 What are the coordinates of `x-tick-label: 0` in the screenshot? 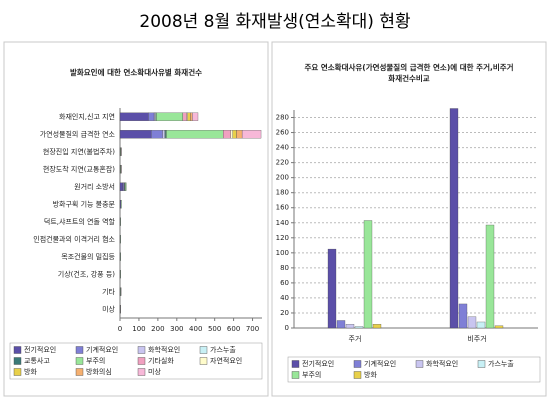 It's located at (120, 329).